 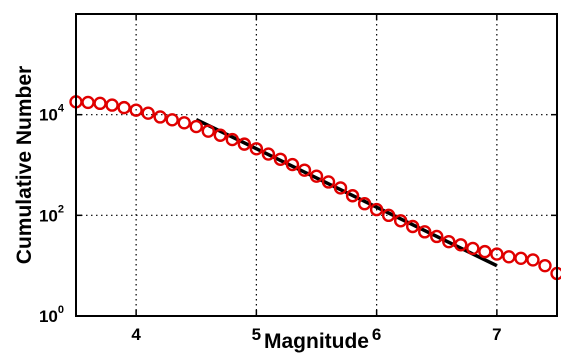 I want to click on x-tick-label: 4, so click(x=136, y=334).